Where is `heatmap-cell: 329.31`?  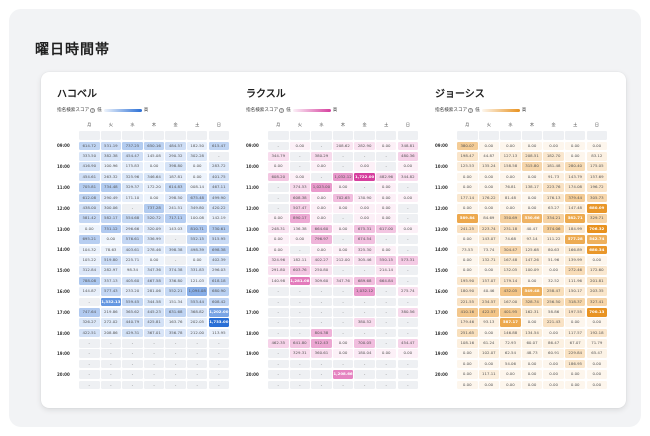 heatmap-cell: 329.31 is located at coordinates (300, 354).